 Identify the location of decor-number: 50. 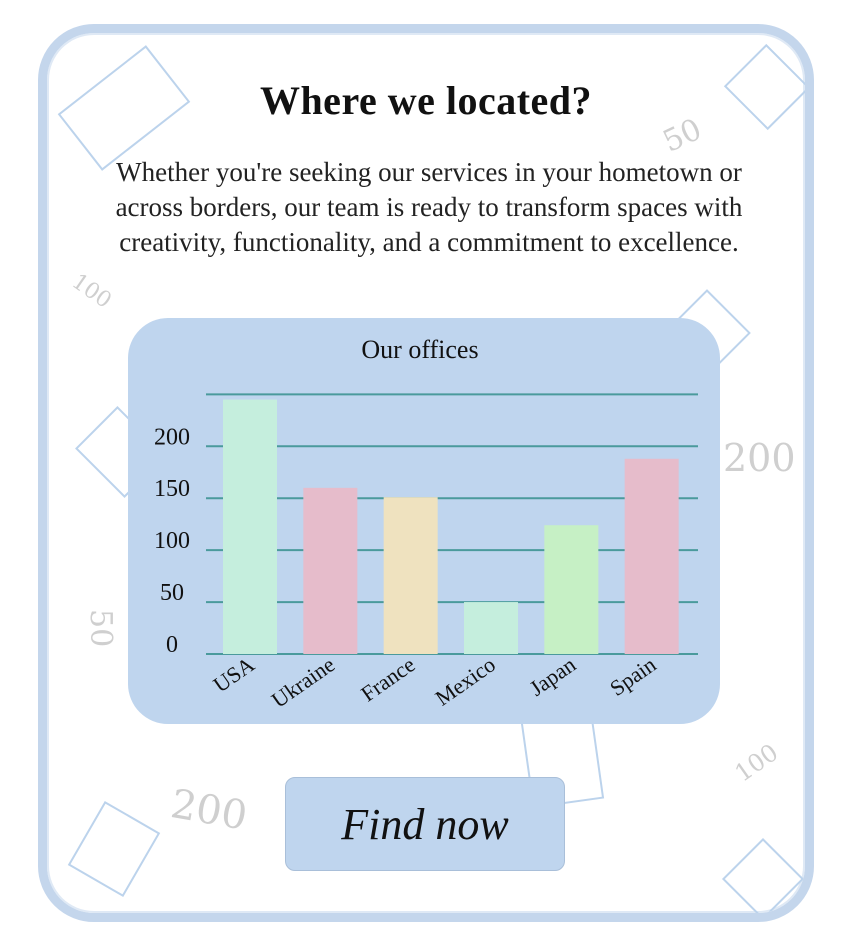
(100, 628).